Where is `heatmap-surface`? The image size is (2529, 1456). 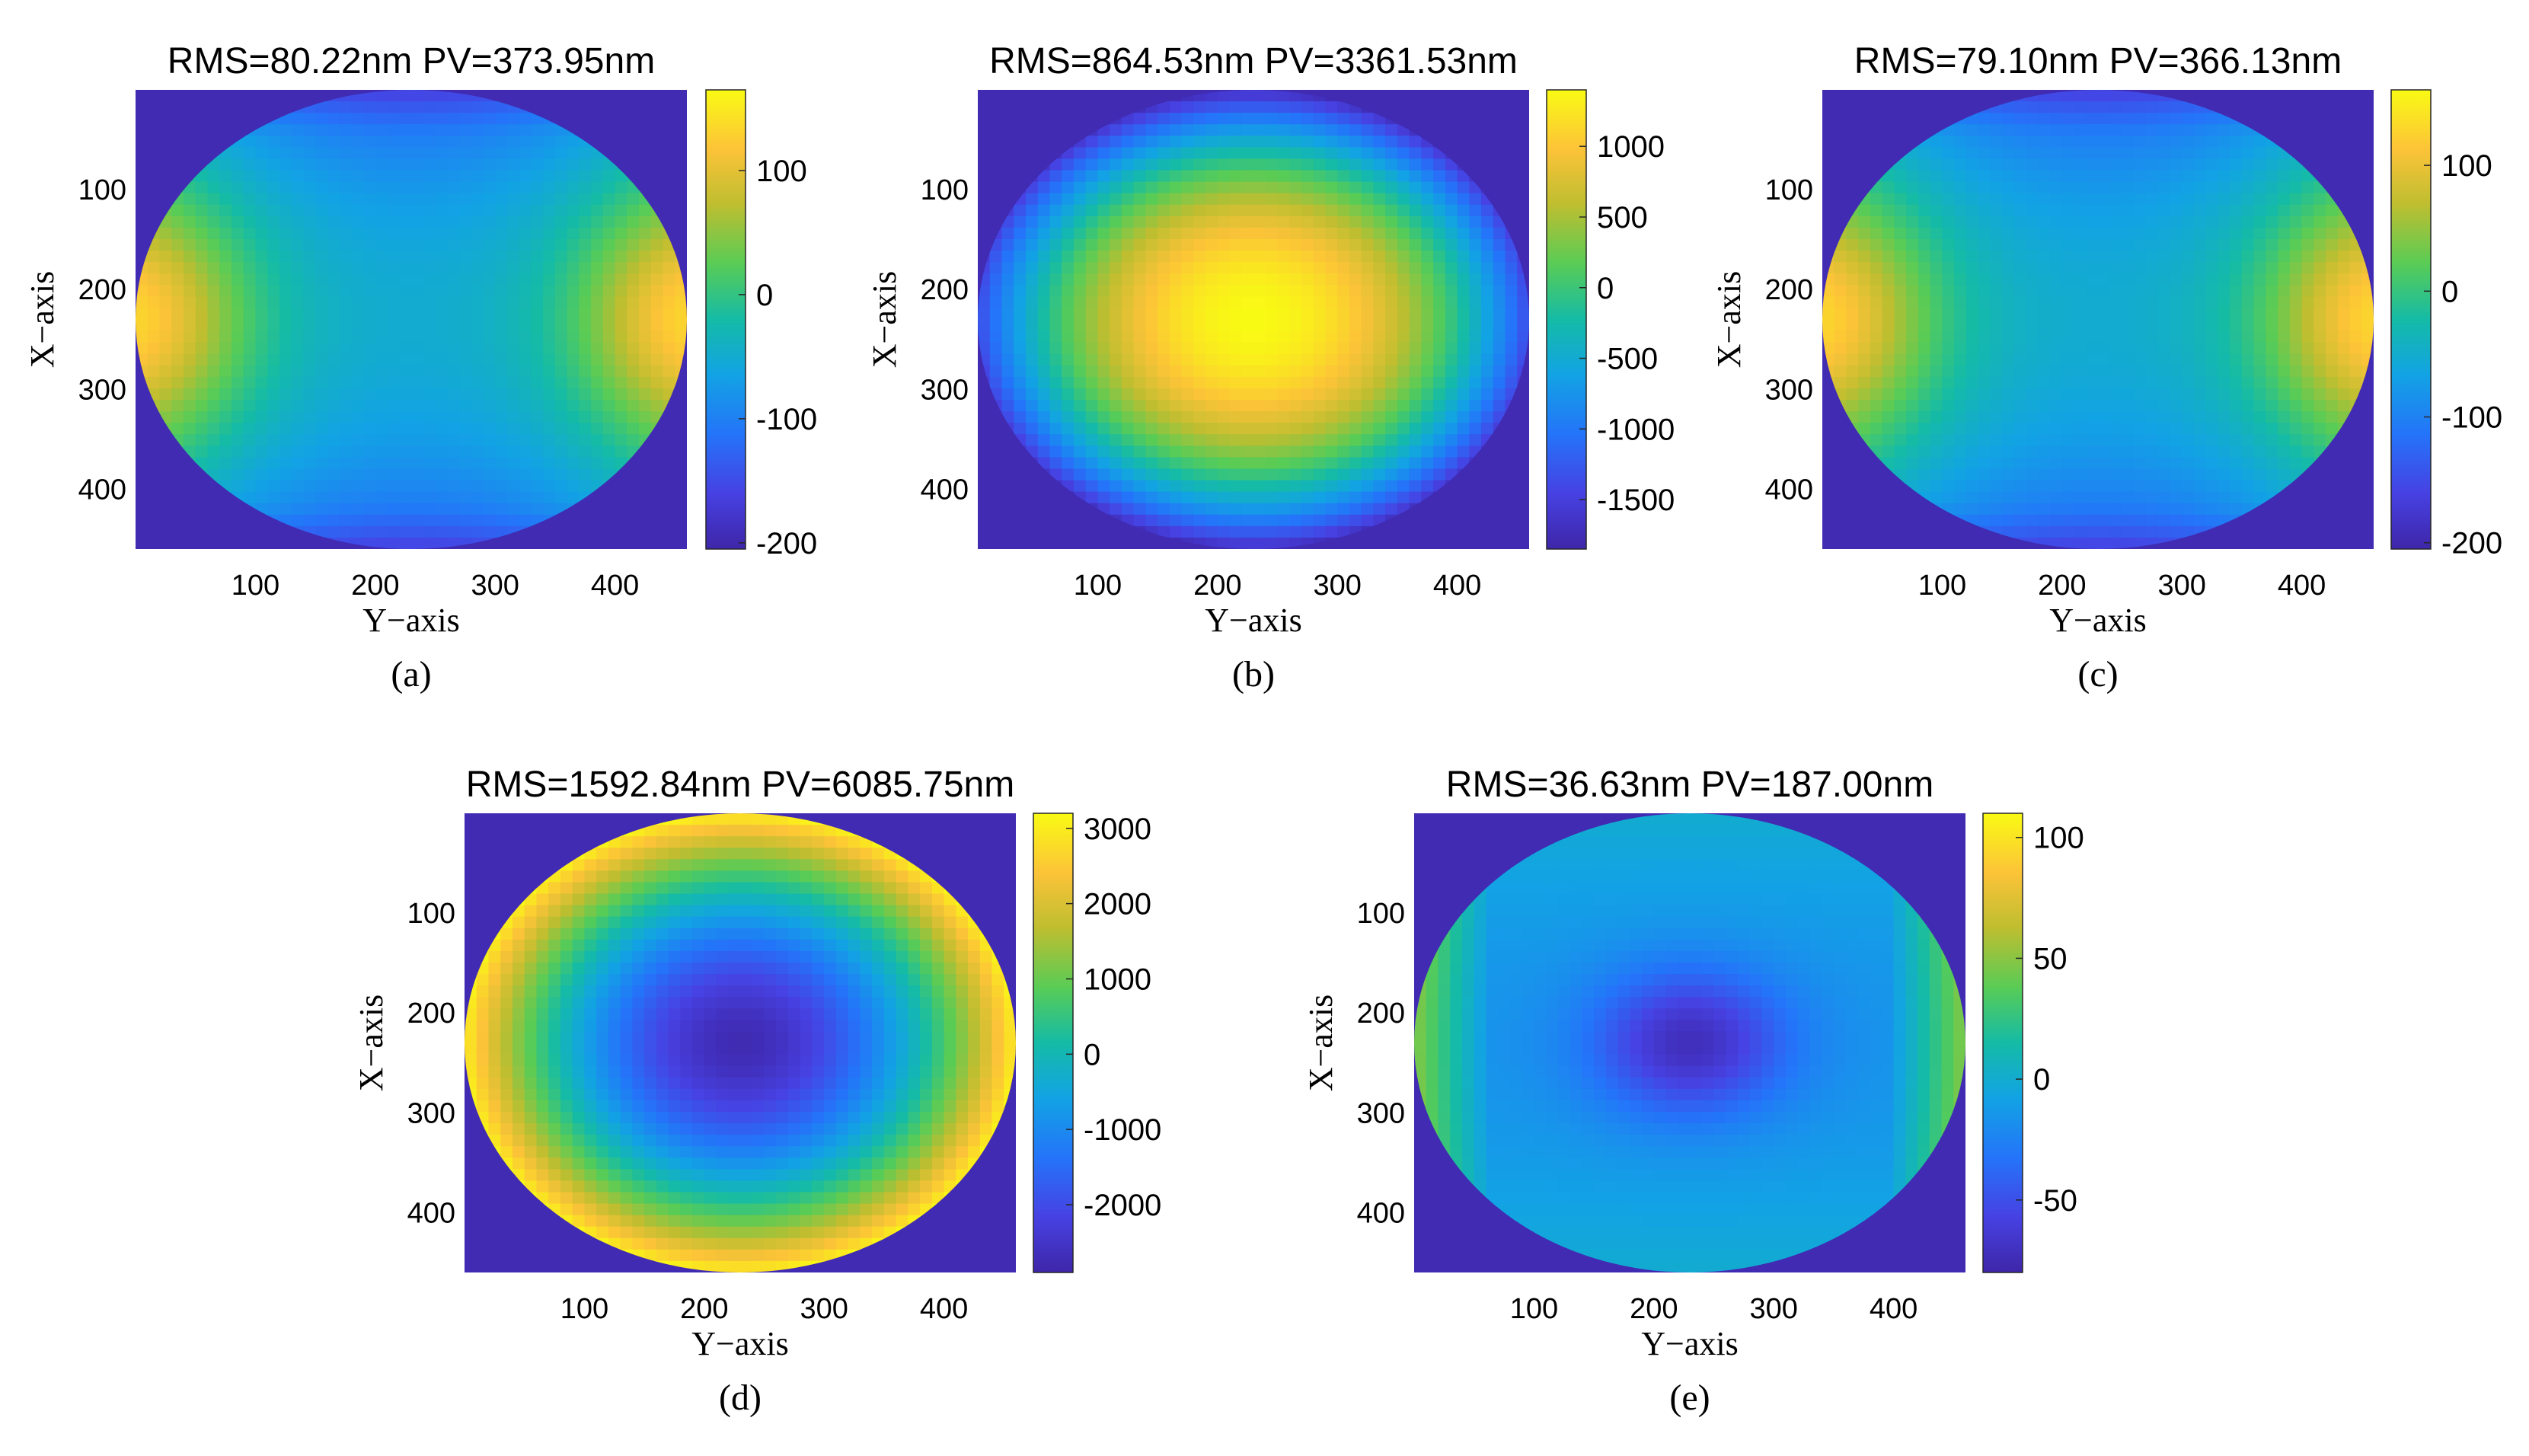 heatmap-surface is located at coordinates (2098, 319).